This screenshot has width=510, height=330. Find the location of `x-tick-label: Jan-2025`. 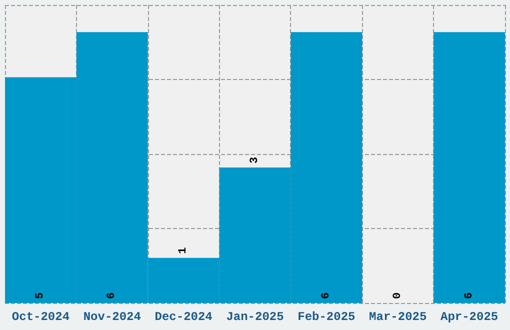

x-tick-label: Jan-2025 is located at coordinates (255, 317).